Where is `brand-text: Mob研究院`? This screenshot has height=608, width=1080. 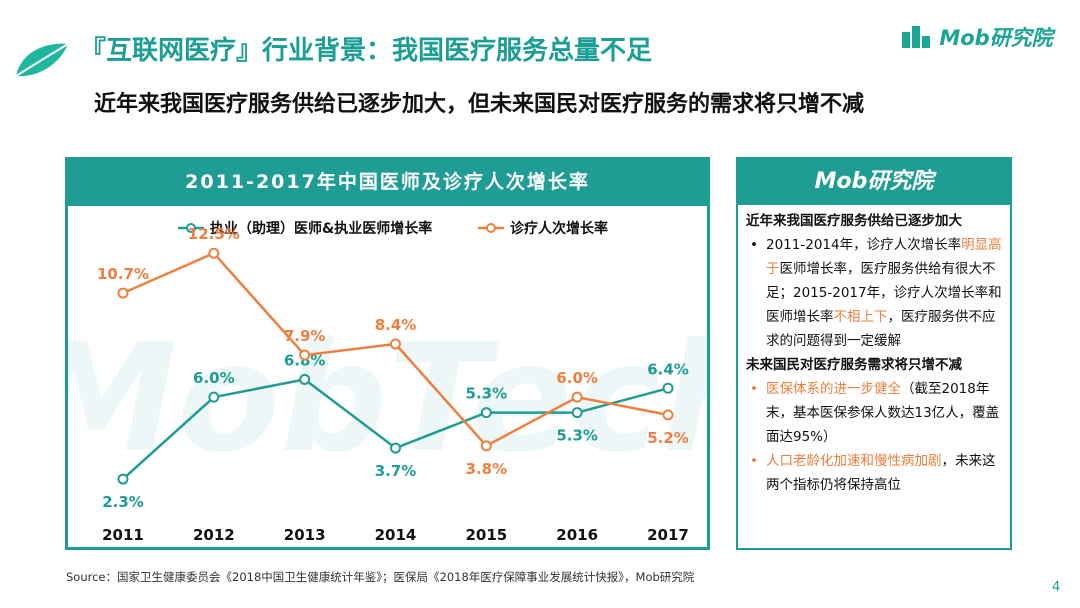 brand-text: Mob研究院 is located at coordinates (996, 38).